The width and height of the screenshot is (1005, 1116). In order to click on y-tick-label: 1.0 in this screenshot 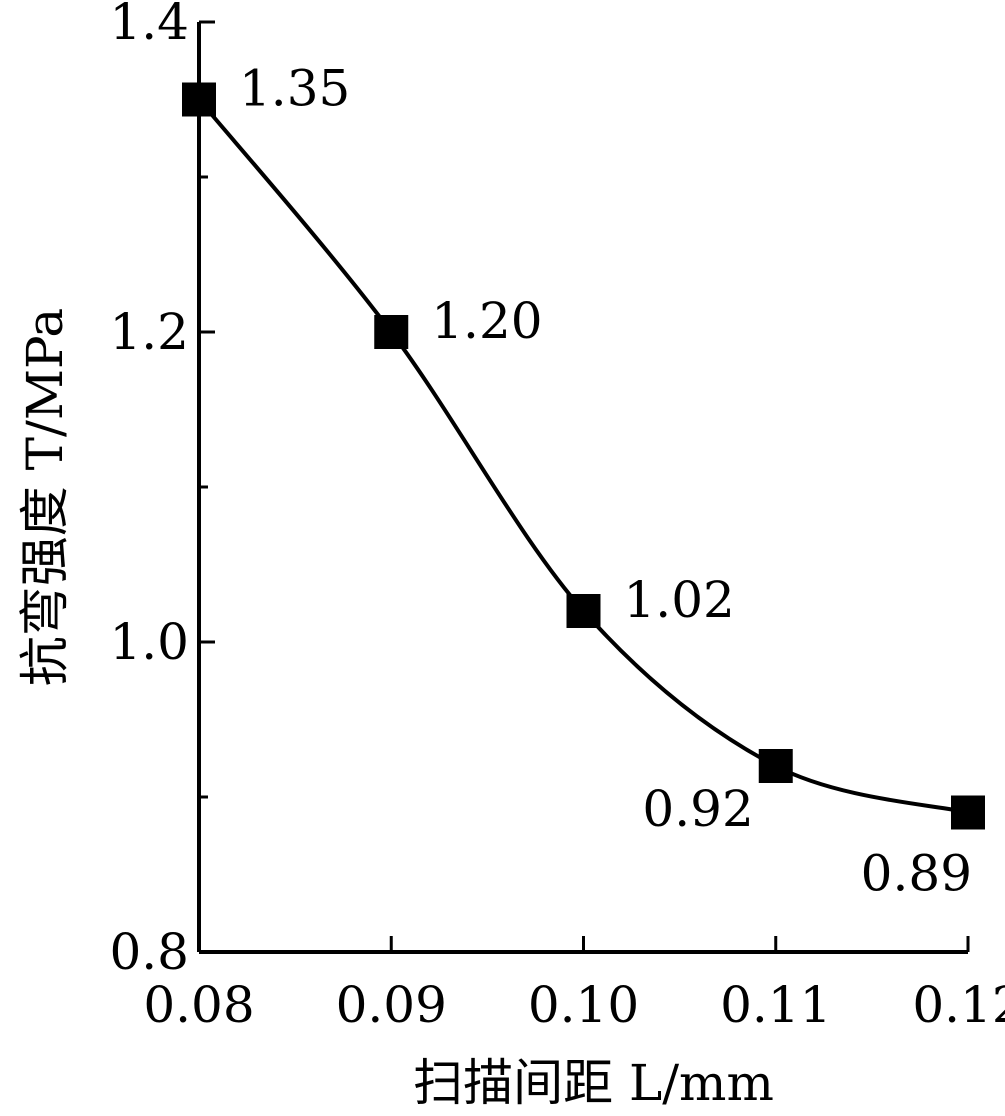, I will do `click(149, 642)`.